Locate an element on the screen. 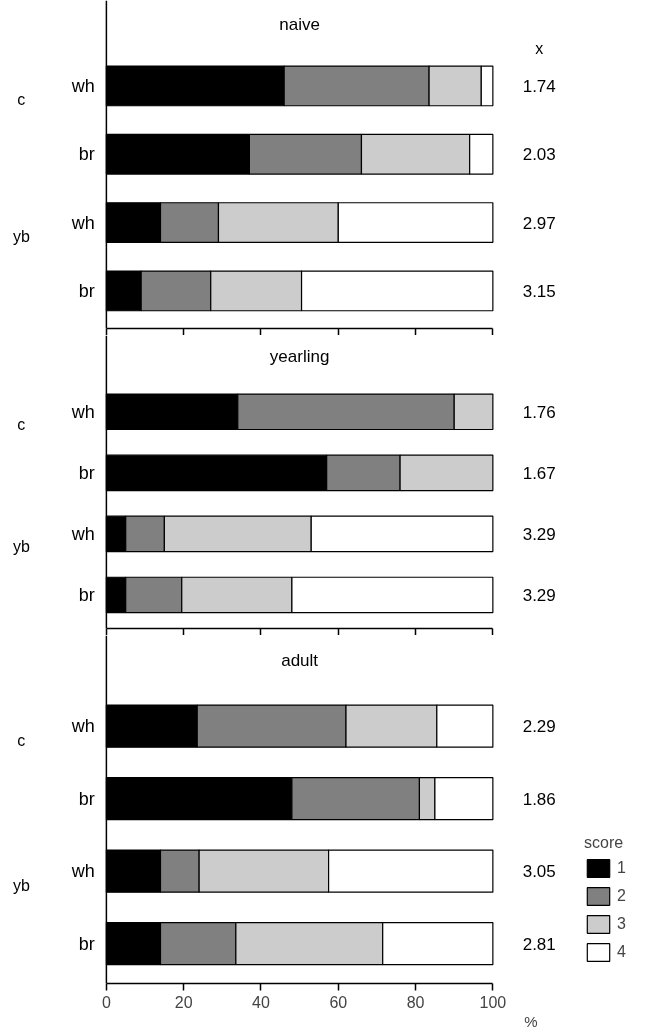  text: 2.29 is located at coordinates (539, 727).